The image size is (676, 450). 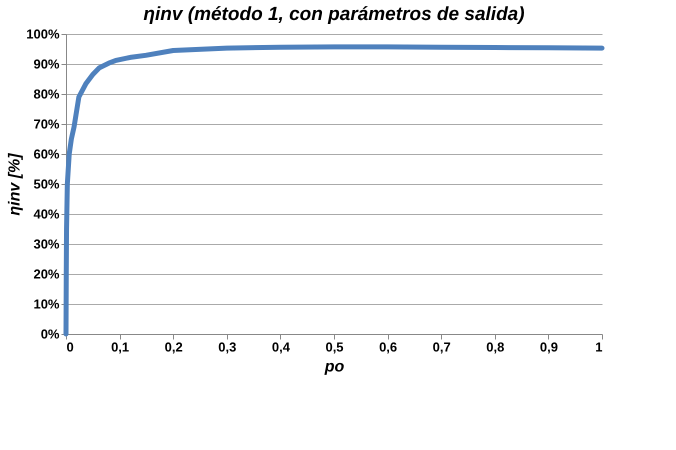 What do you see at coordinates (46, 244) in the screenshot?
I see `y-tick-label: 30%` at bounding box center [46, 244].